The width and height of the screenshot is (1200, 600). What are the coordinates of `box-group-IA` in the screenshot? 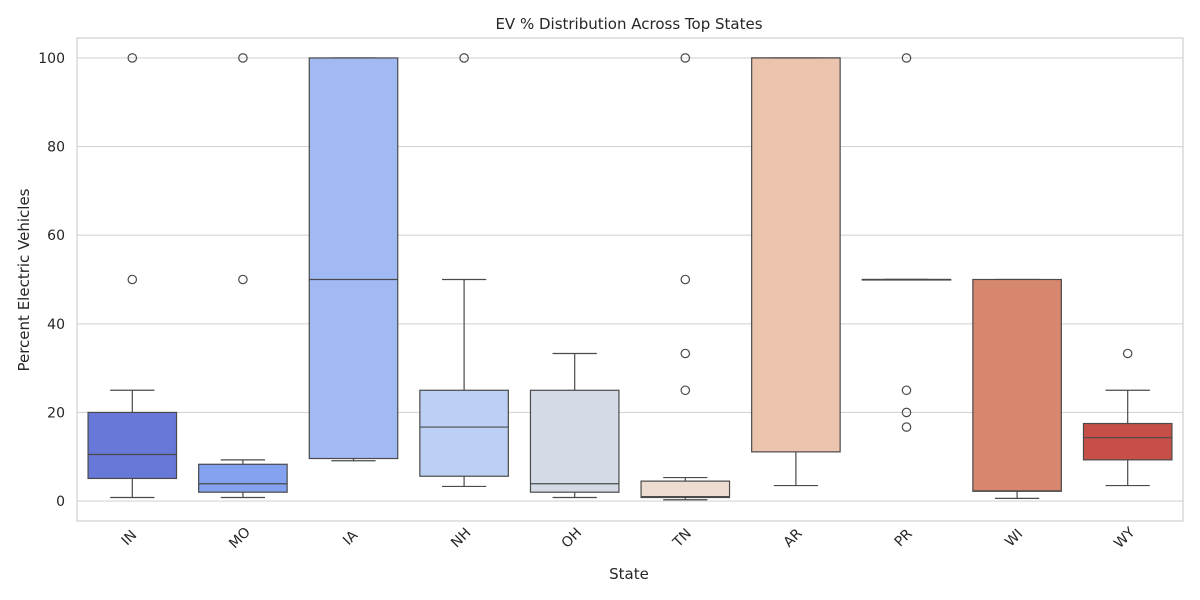 It's located at (353, 259).